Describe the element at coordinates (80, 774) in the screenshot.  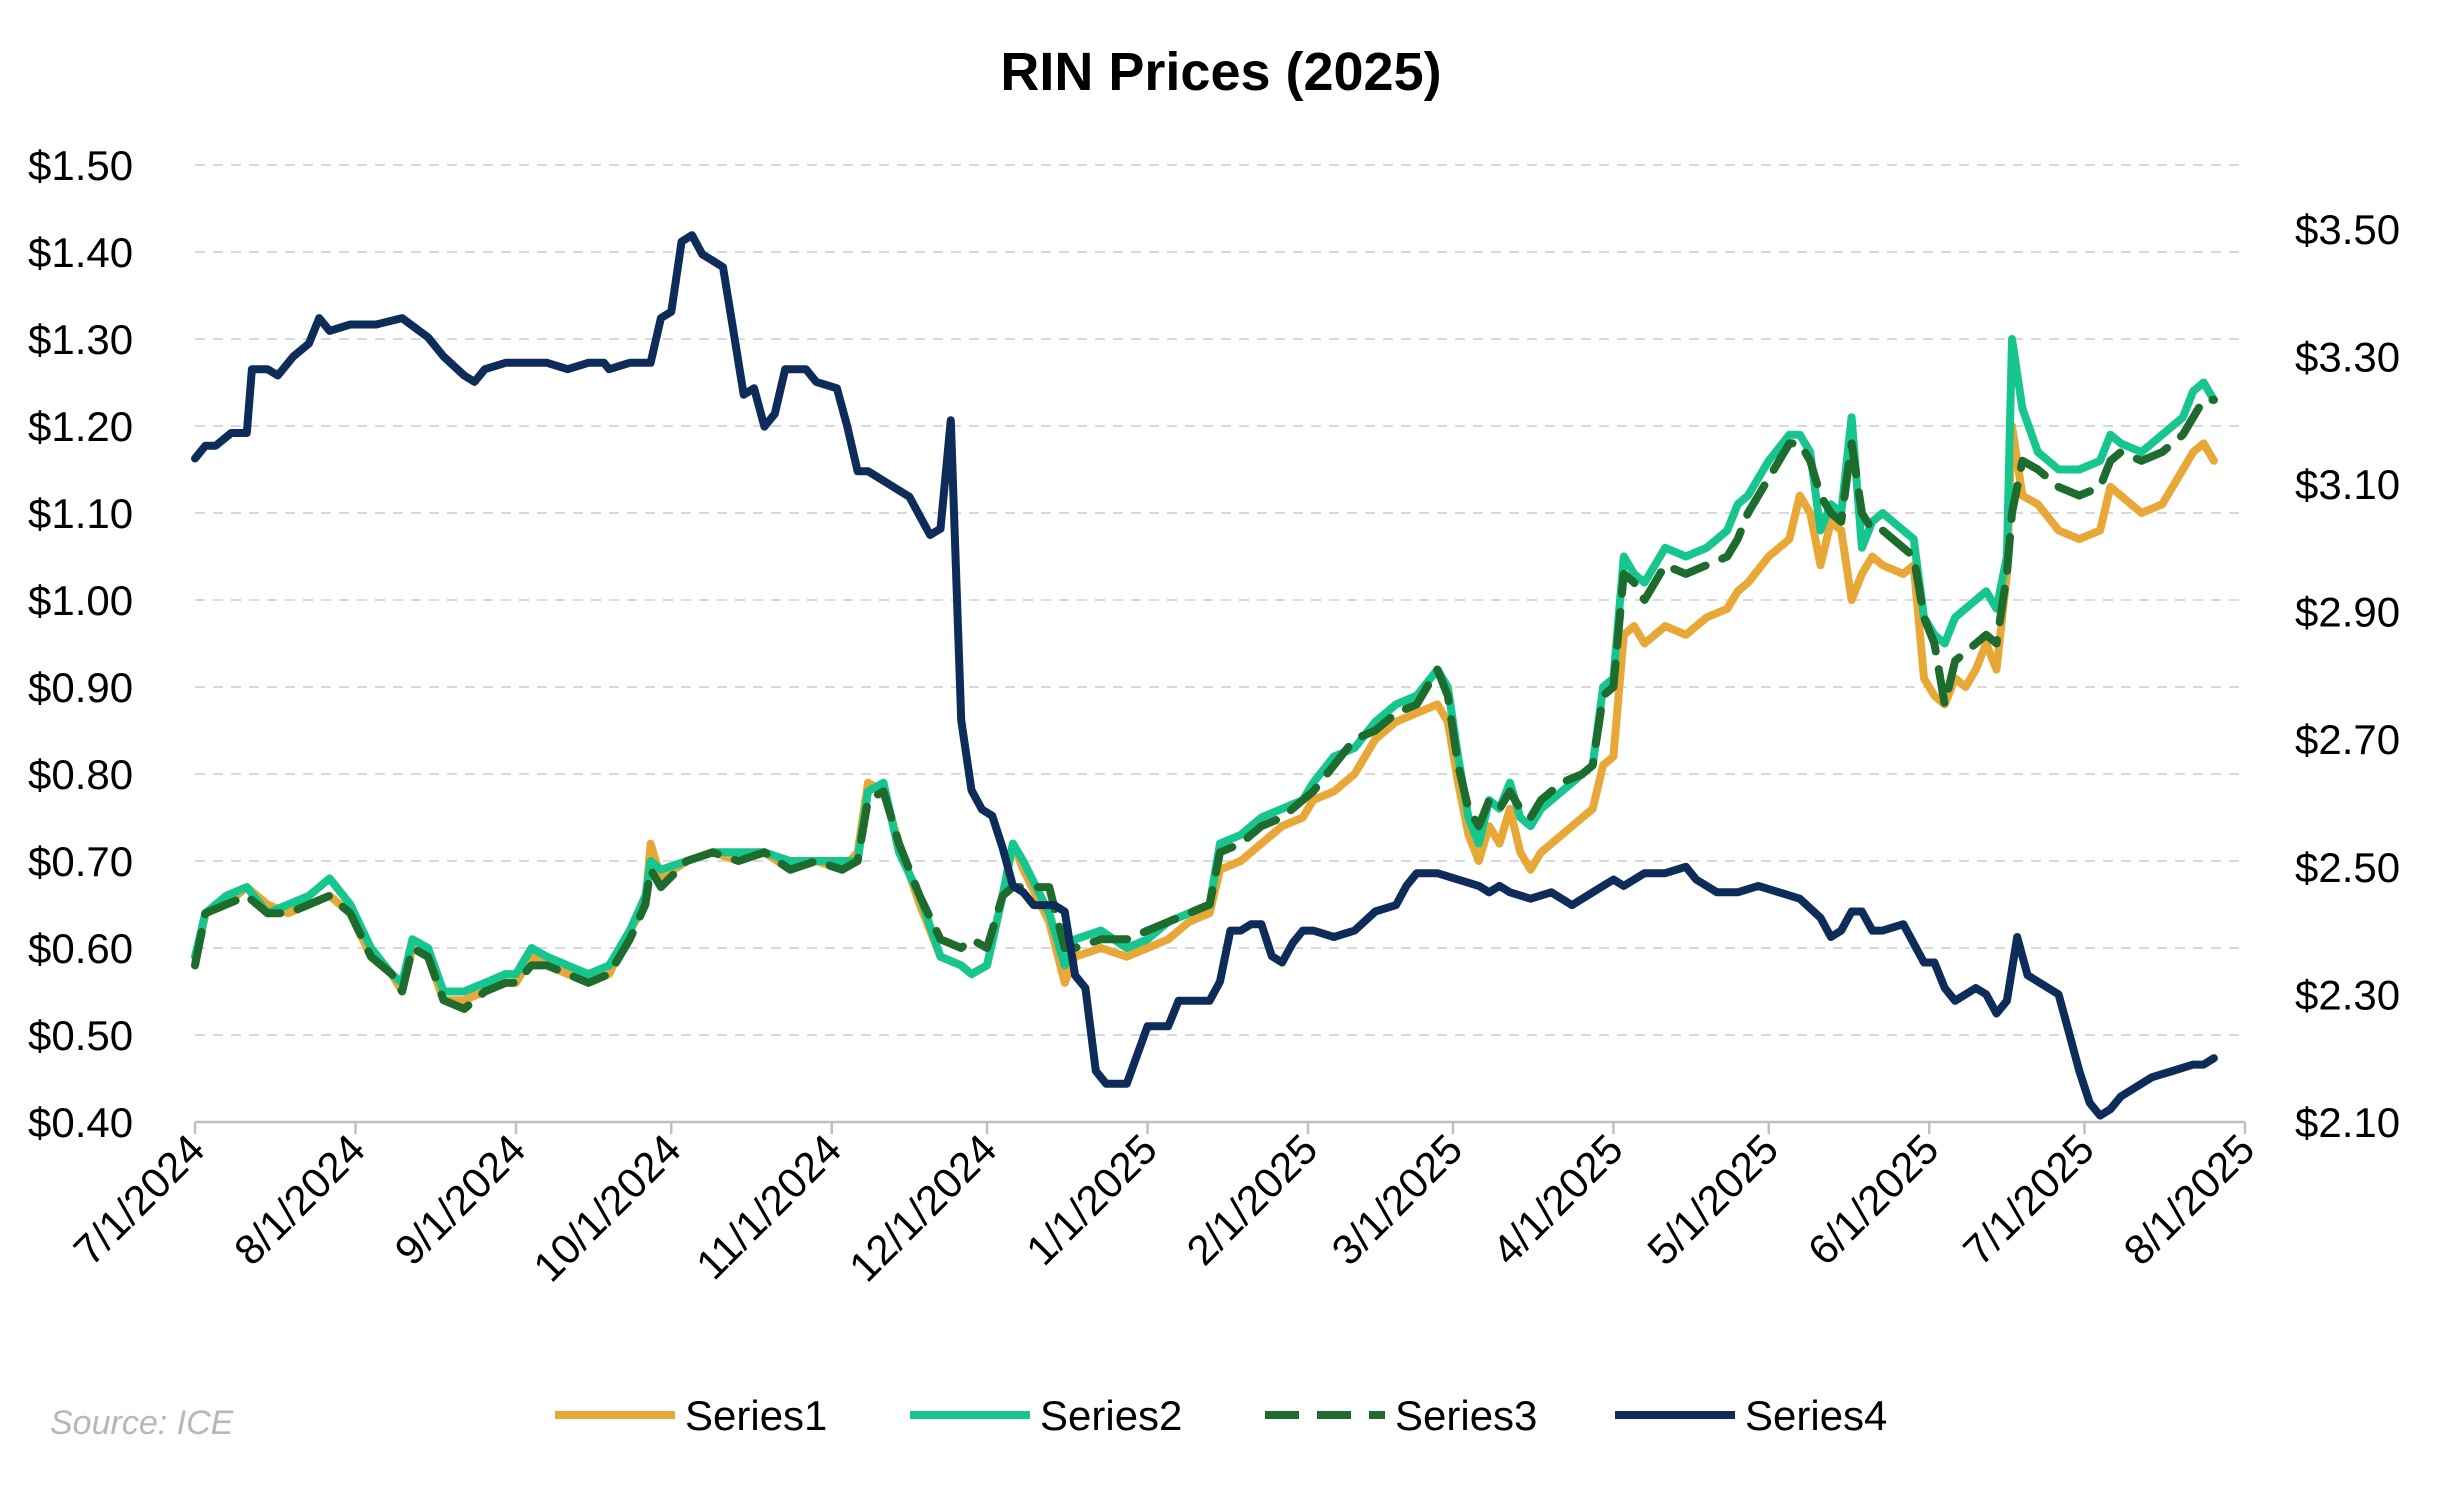
I see `y-left-tick-label: $0.80` at that location.